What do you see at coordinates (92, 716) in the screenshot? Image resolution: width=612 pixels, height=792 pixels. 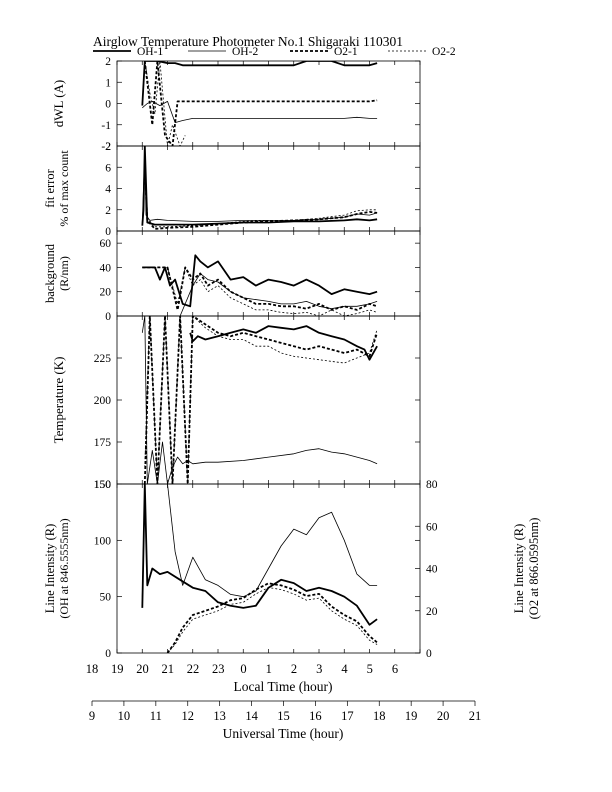 I see `universal-time-tick-label: 9` at bounding box center [92, 716].